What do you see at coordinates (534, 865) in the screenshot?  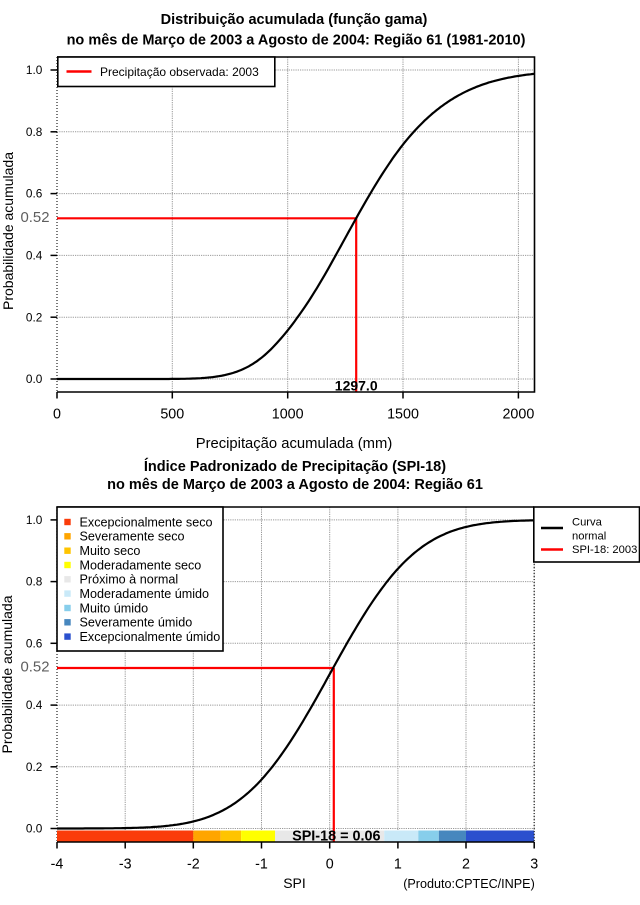 I see `svg-text: 3` at bounding box center [534, 865].